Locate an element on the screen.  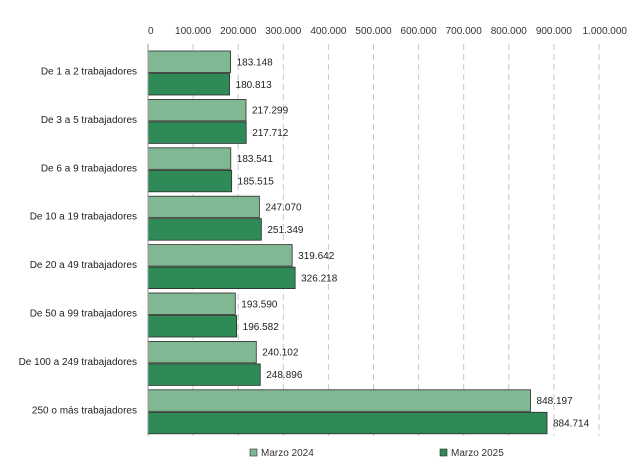
category-label: De 3 a 5 trabajadores is located at coordinates (89, 120).